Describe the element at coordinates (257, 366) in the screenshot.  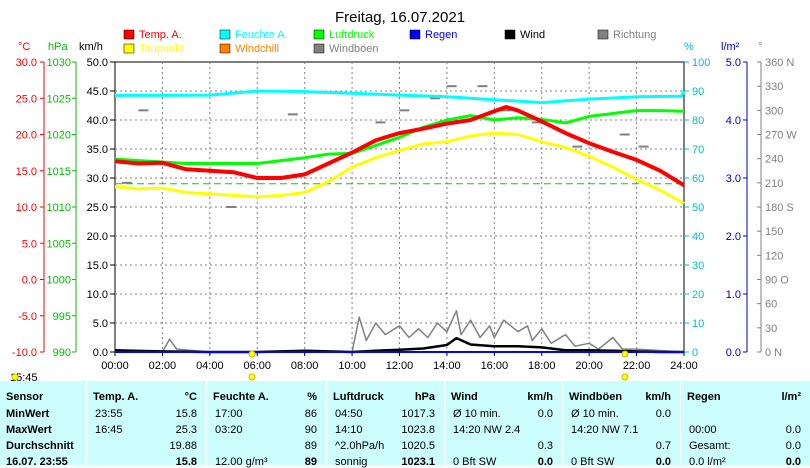
I see `x-tick-label: 06:00` at that location.